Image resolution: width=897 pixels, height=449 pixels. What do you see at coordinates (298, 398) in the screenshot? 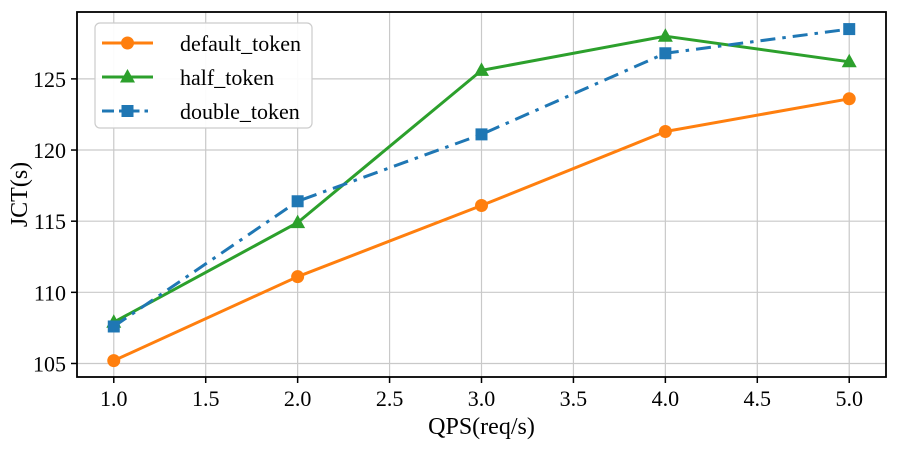
I see `x-tick-label: 2.0` at bounding box center [298, 398].